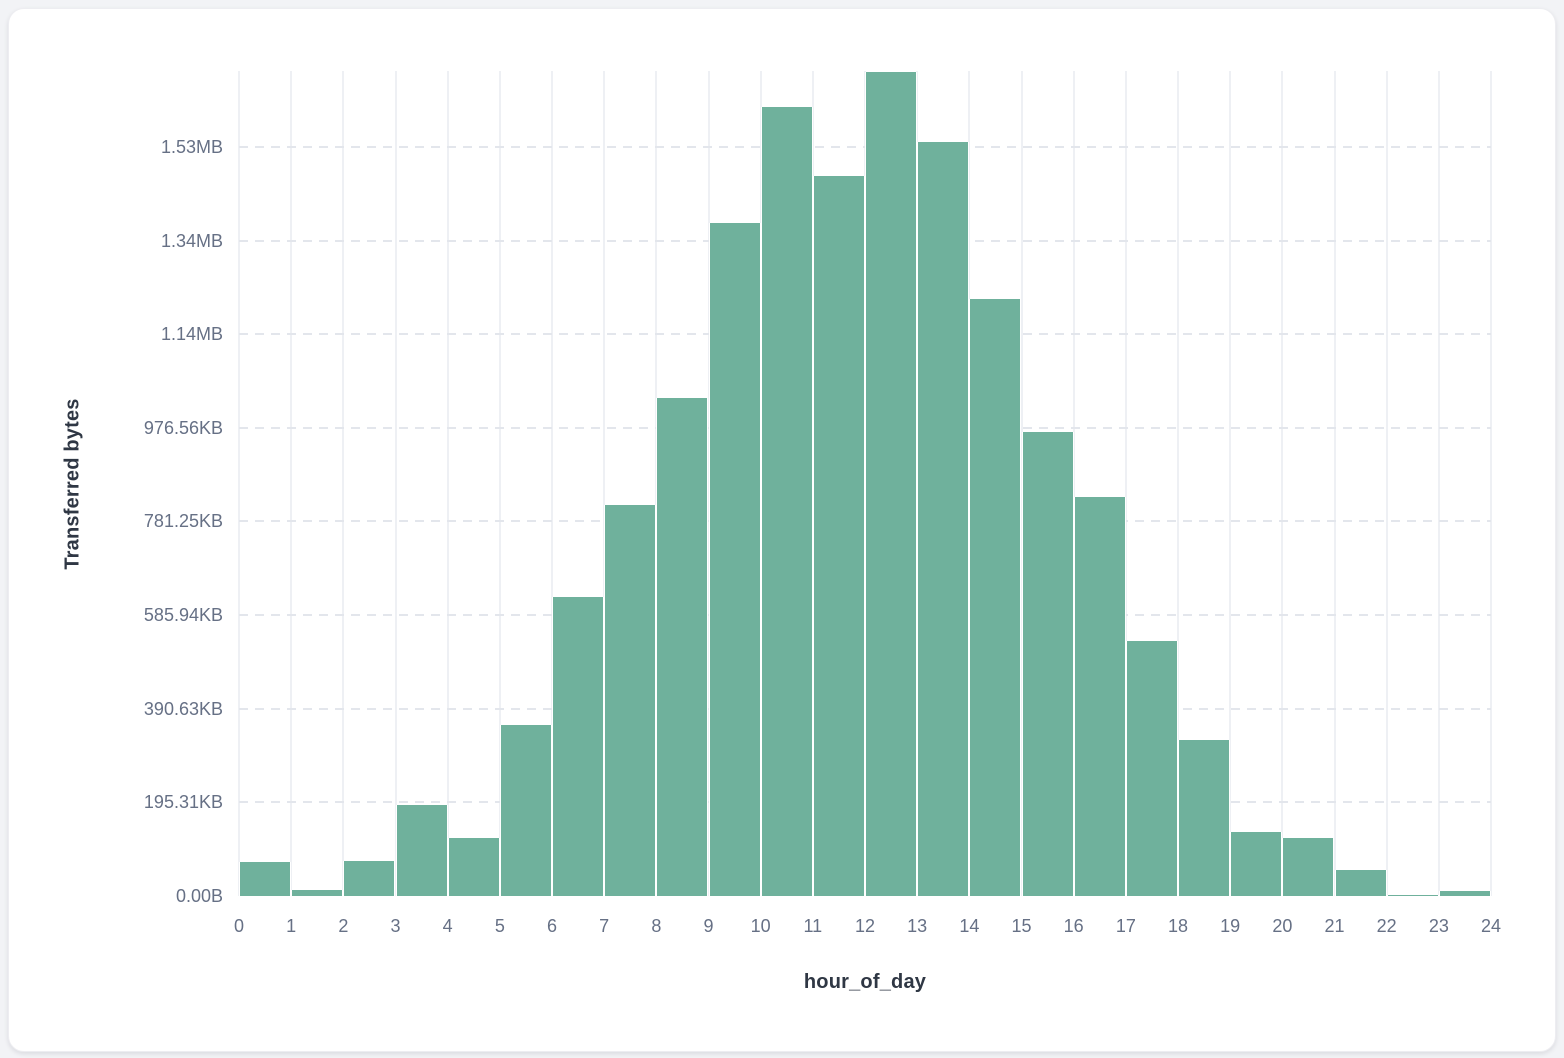 This screenshot has height=1058, width=1564. Describe the element at coordinates (1334, 926) in the screenshot. I see `x-tick-label: 21` at that location.